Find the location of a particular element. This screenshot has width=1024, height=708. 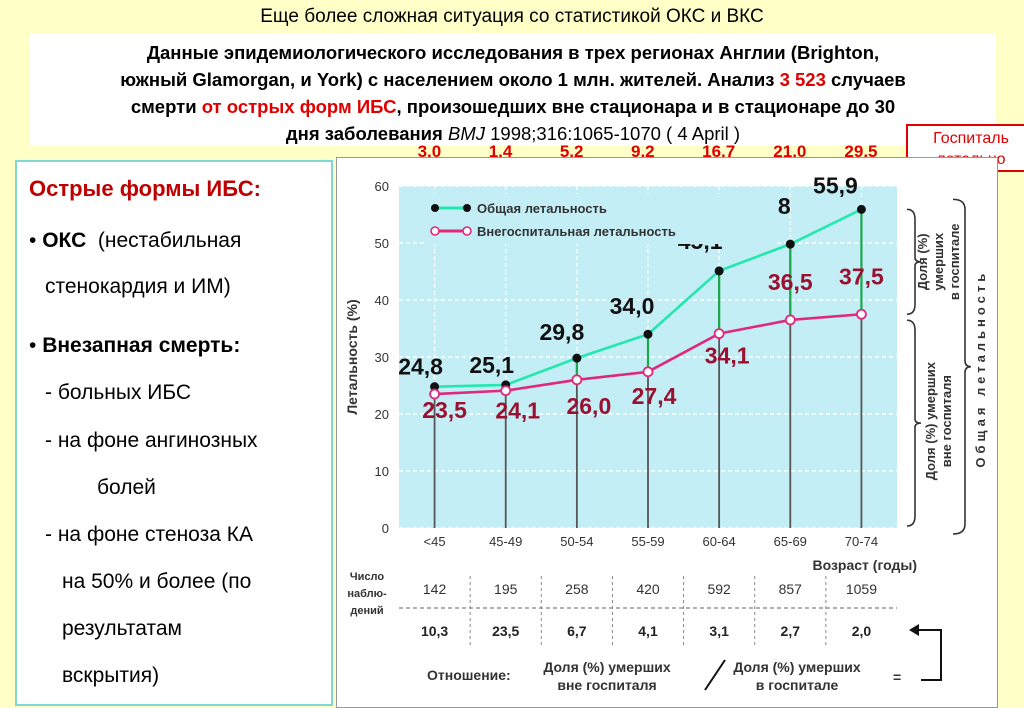

bullet-sudden-death: • Внезапная смерть: is located at coordinates (135, 345).